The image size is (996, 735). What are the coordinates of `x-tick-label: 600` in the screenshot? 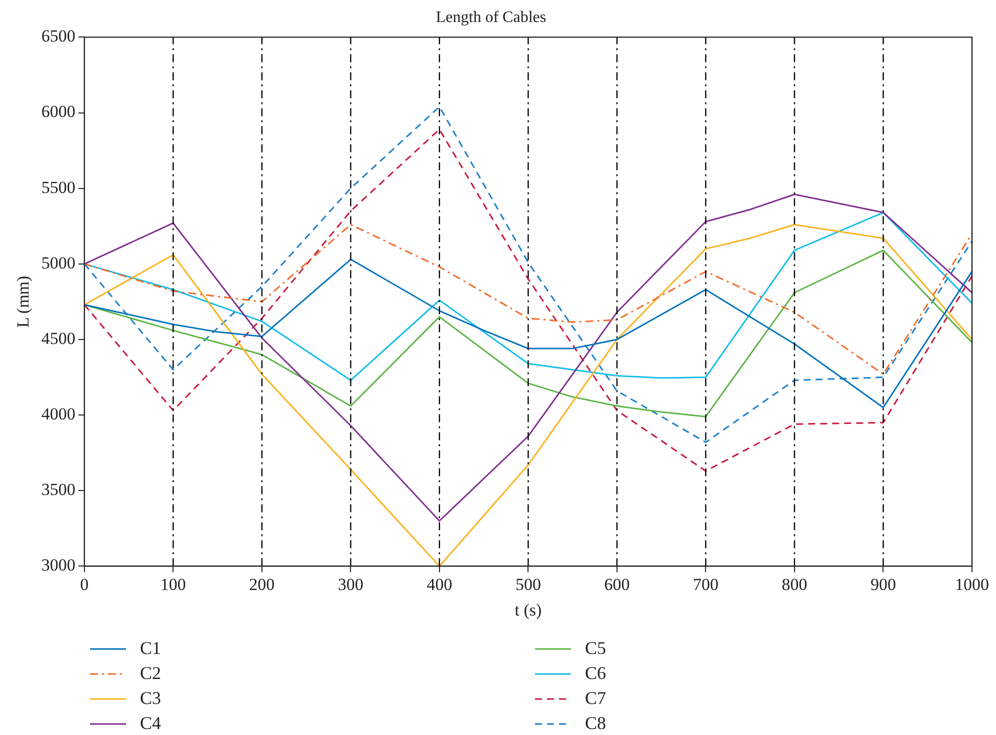 It's located at (617, 584).